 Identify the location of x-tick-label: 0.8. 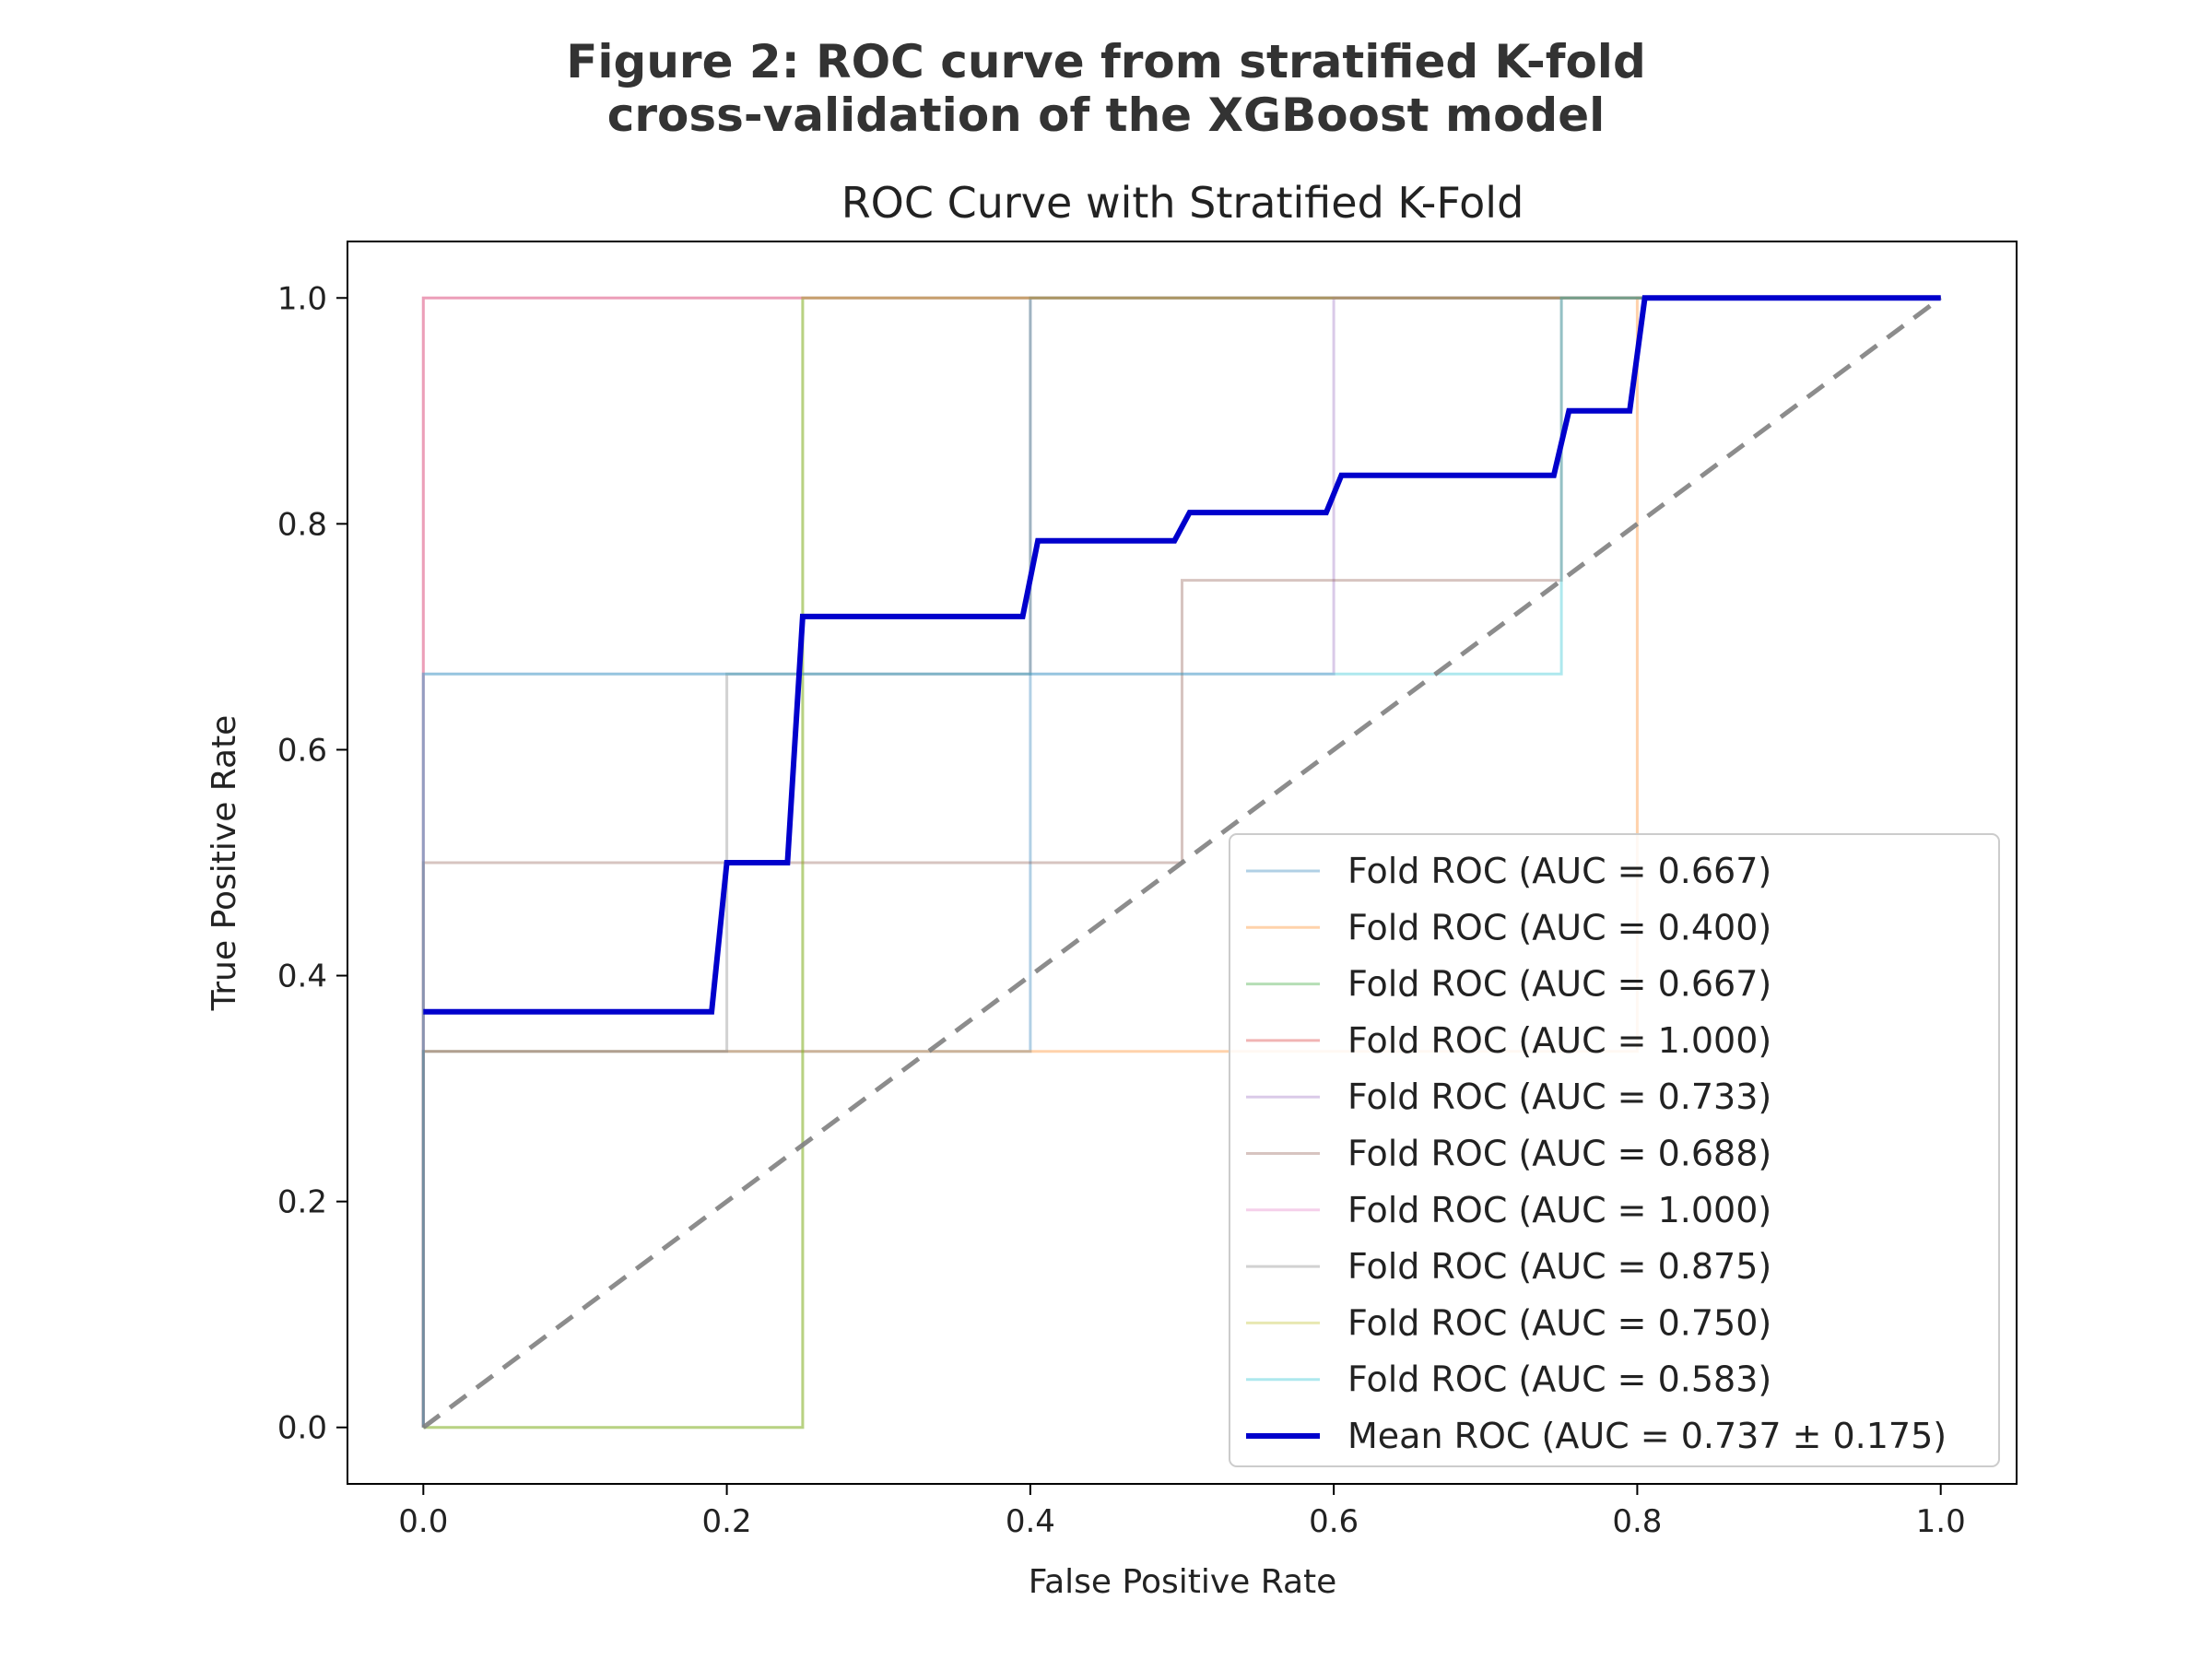
(1637, 1521).